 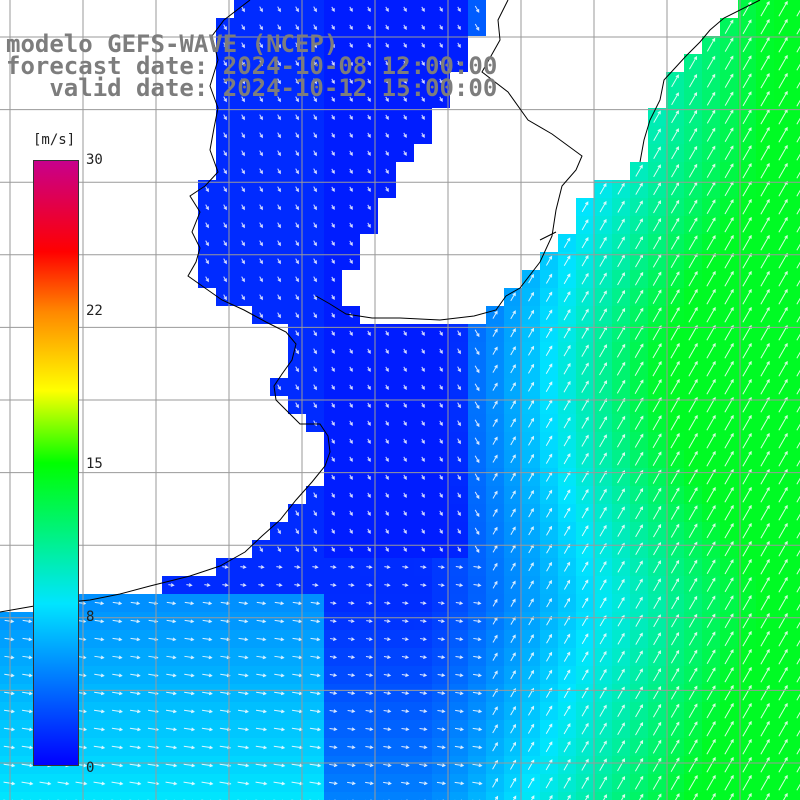 What do you see at coordinates (56, 463) in the screenshot?
I see `colorbar` at bounding box center [56, 463].